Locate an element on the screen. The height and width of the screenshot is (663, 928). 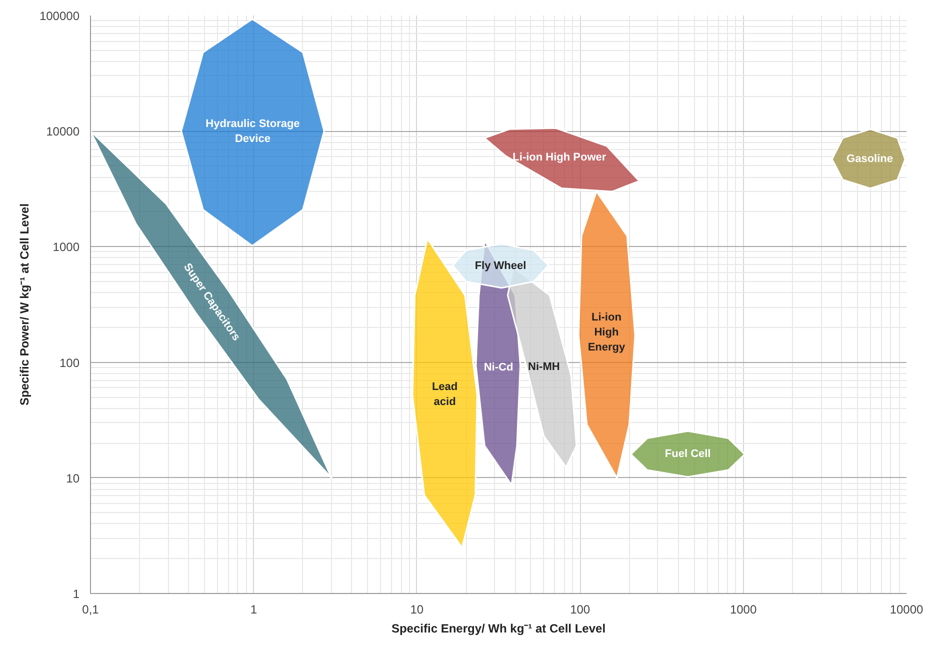
series-label: Ni-Cd is located at coordinates (499, 367).